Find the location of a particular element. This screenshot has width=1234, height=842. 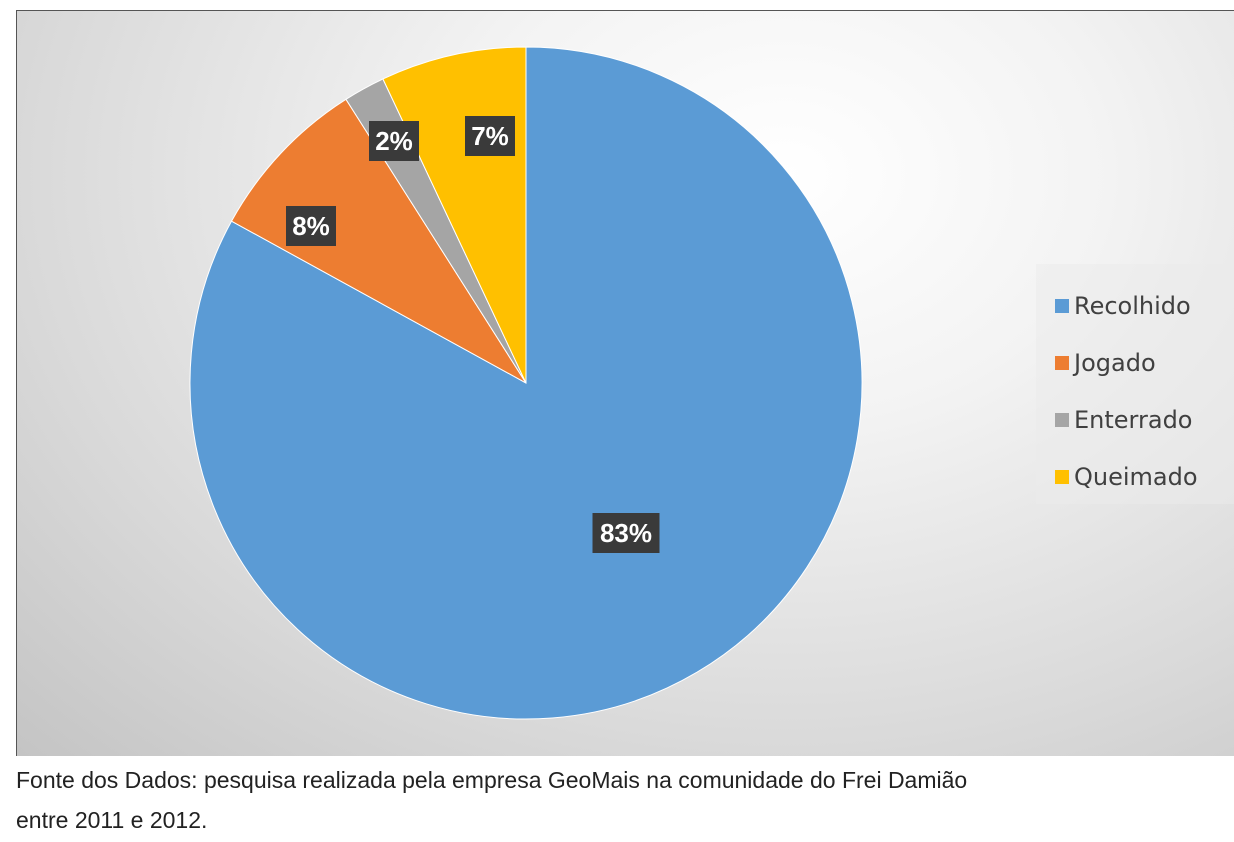

data-label-text-recolhido: 83% is located at coordinates (626, 533).